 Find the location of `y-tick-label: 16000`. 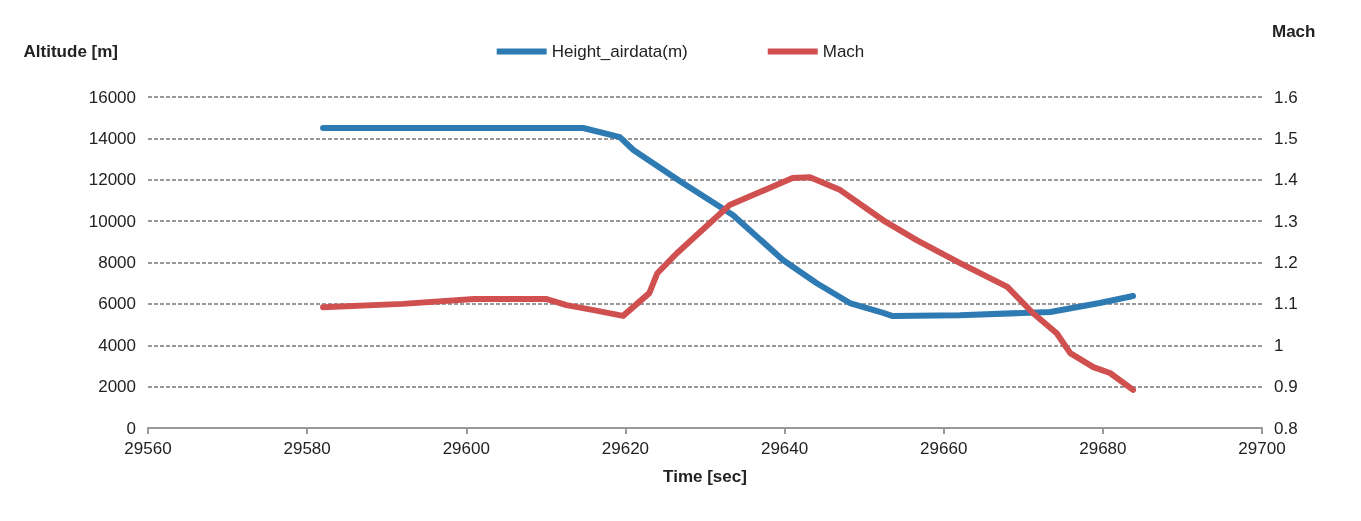

y-tick-label: 16000 is located at coordinates (112, 97).